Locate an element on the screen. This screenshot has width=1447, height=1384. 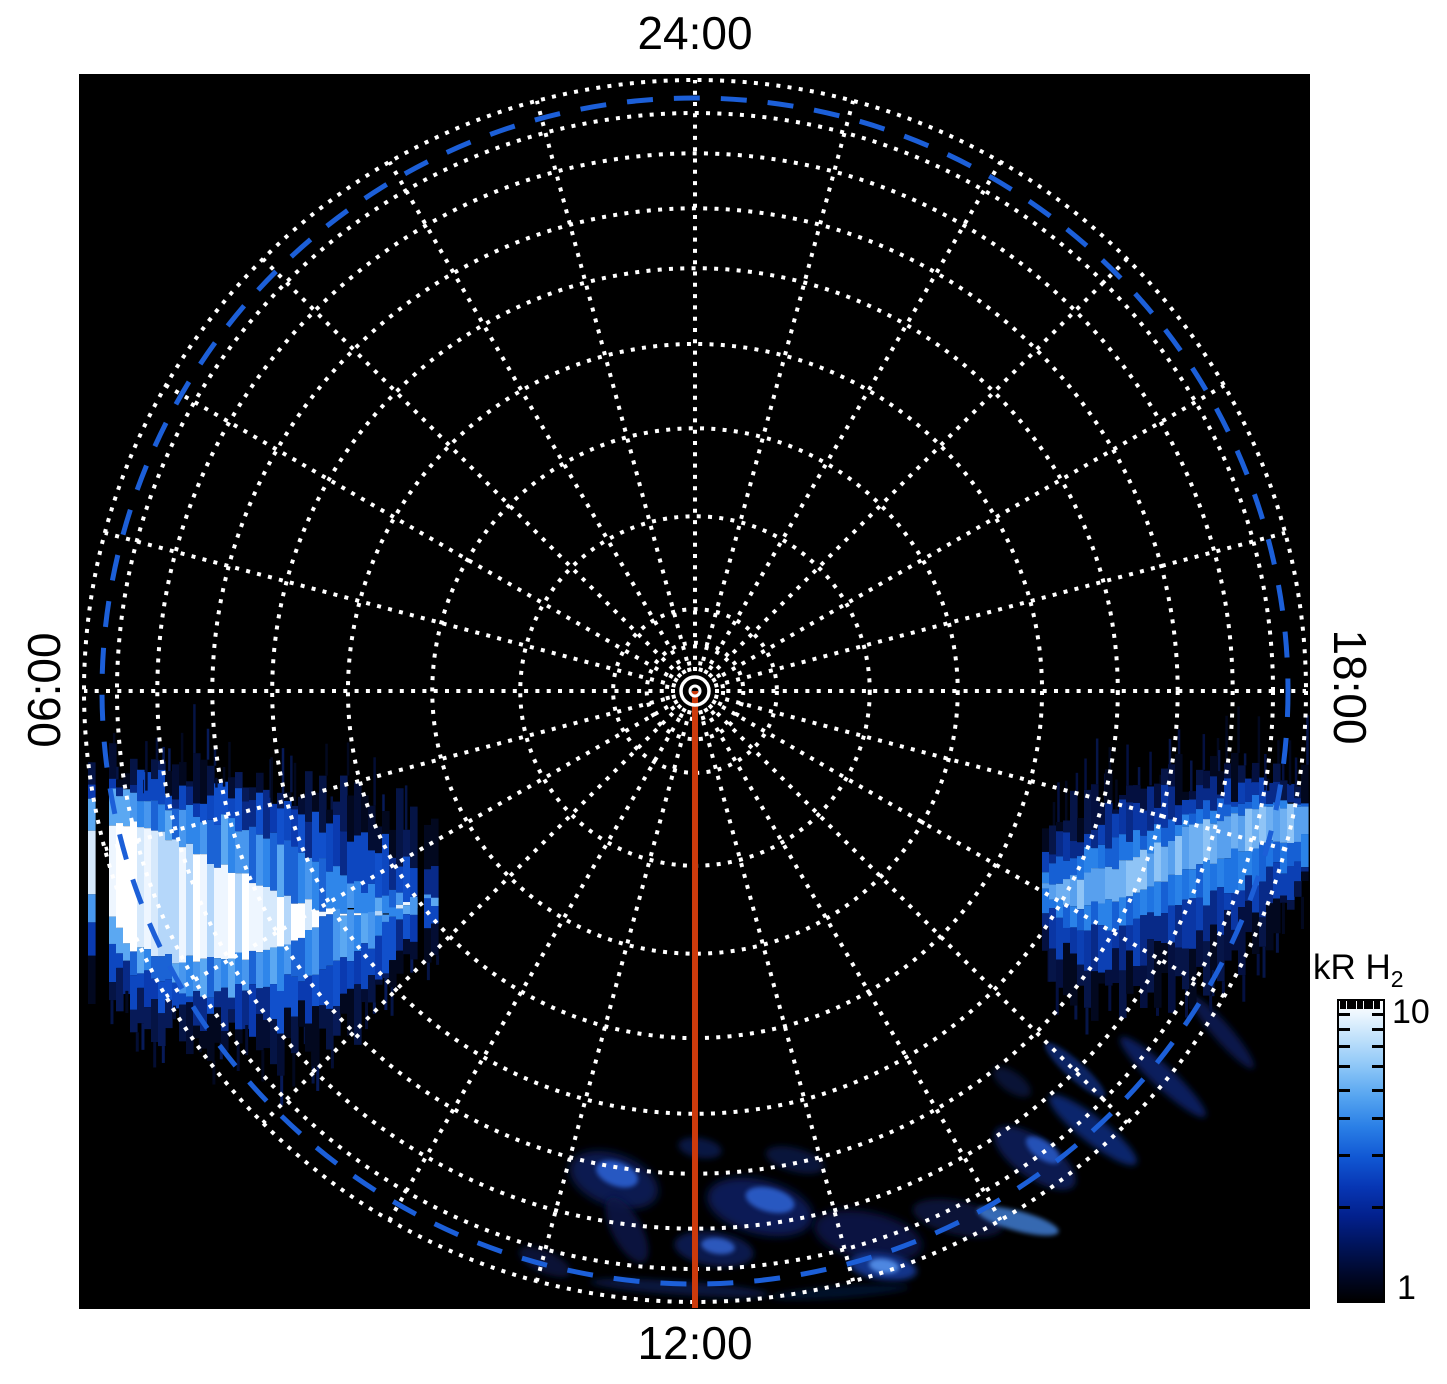
colorbar is located at coordinates (1361, 1151).